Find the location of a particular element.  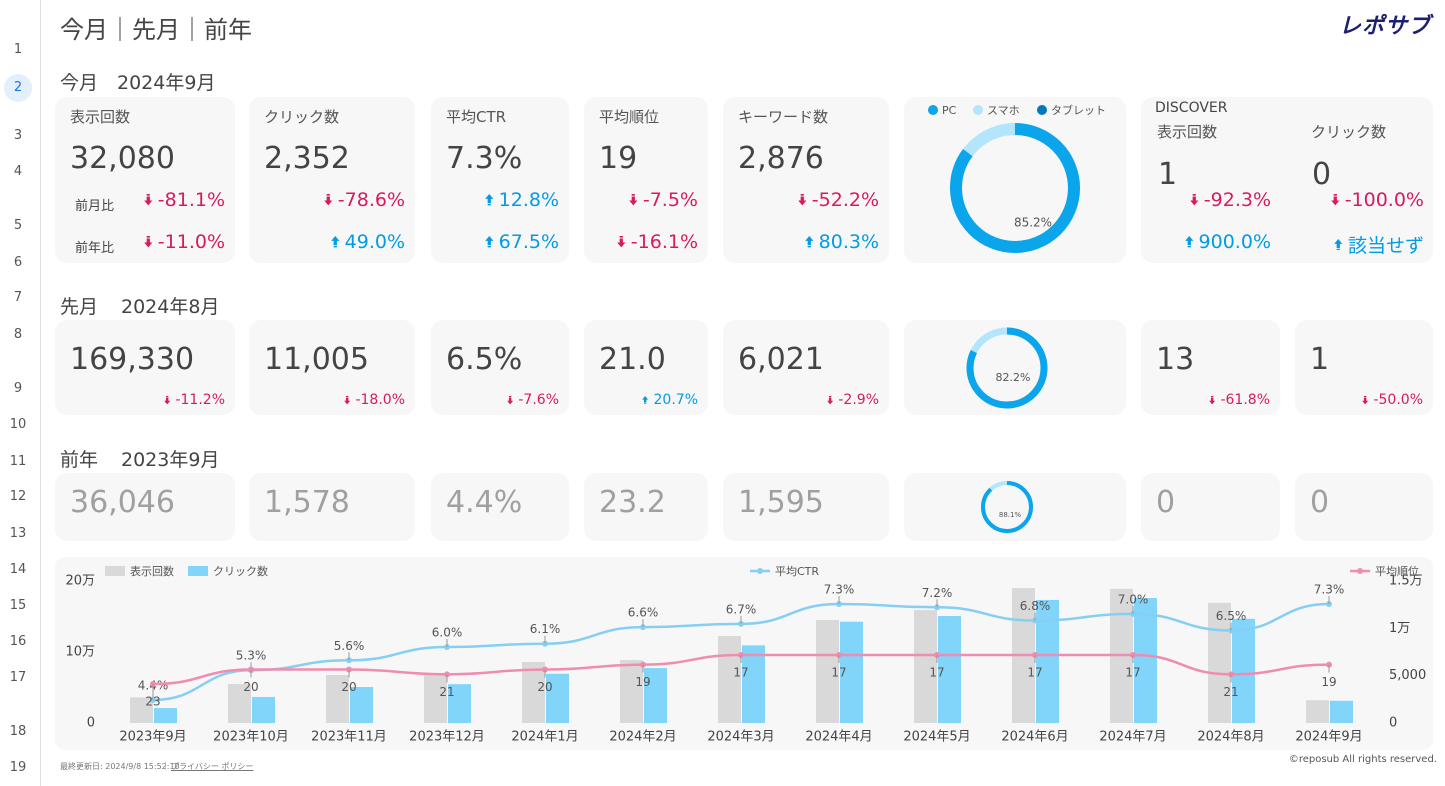

section-label: 前年 is located at coordinates (79, 460).